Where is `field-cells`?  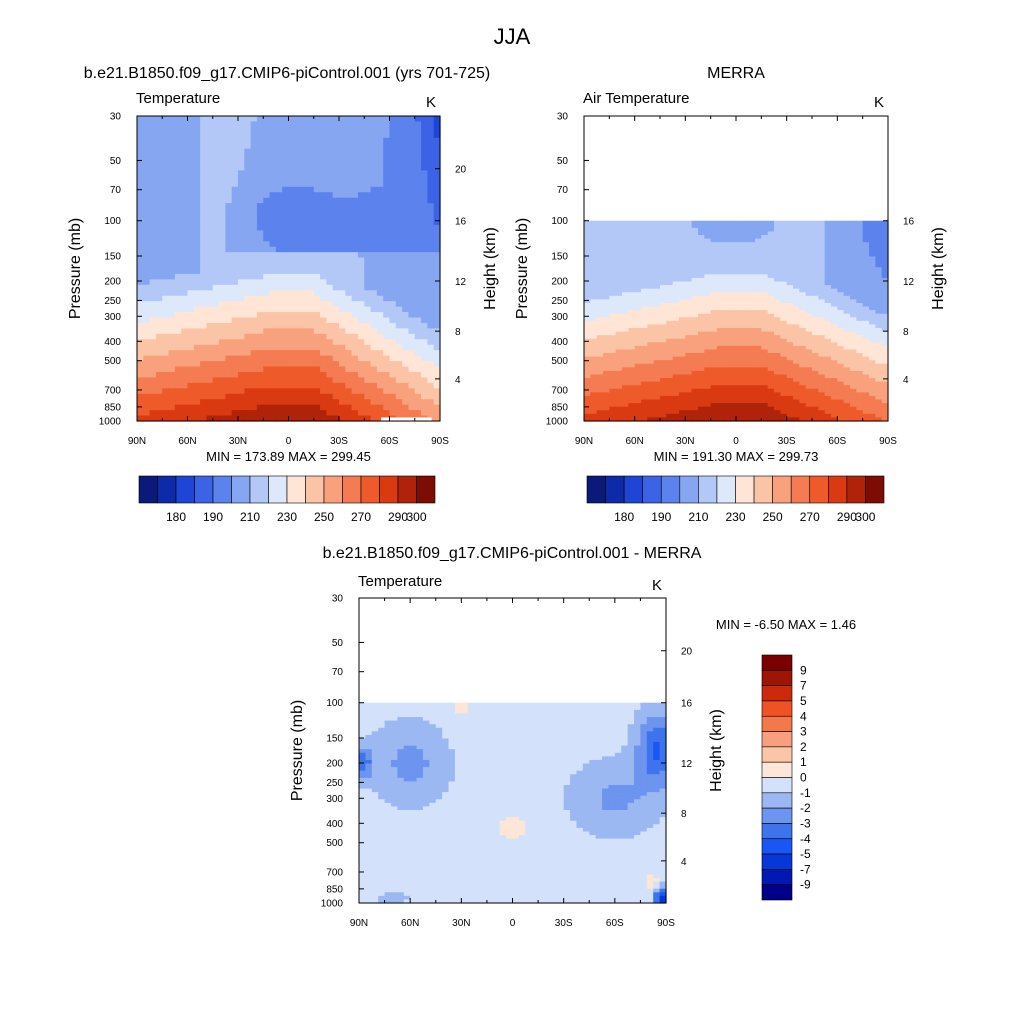
field-cells is located at coordinates (736, 321).